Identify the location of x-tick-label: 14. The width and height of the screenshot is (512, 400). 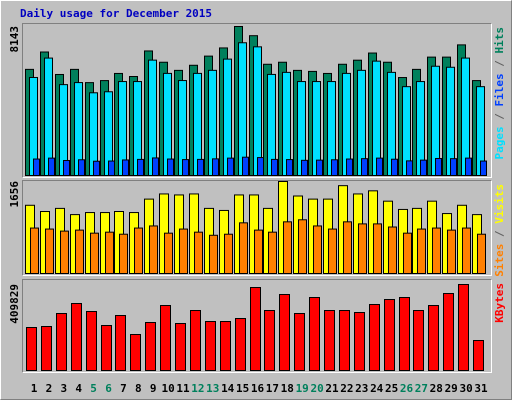
(228, 388).